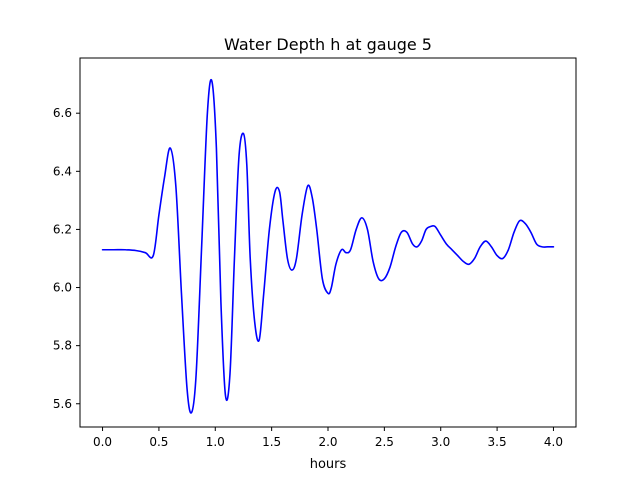 The width and height of the screenshot is (640, 480). What do you see at coordinates (62, 404) in the screenshot?
I see `y-tick-label: 5.6` at bounding box center [62, 404].